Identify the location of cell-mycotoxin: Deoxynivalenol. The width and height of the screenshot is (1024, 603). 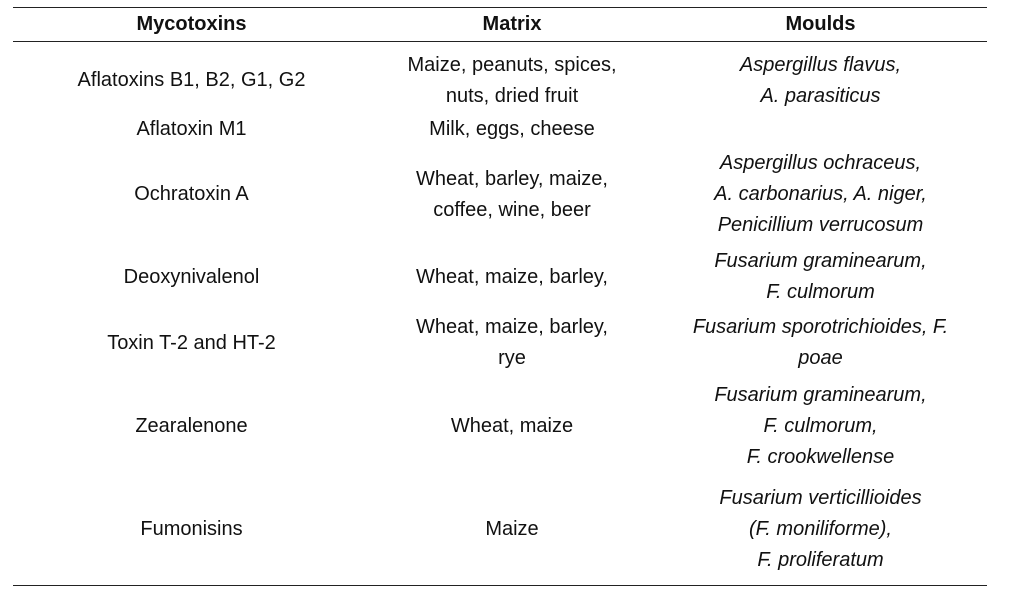
(191, 276).